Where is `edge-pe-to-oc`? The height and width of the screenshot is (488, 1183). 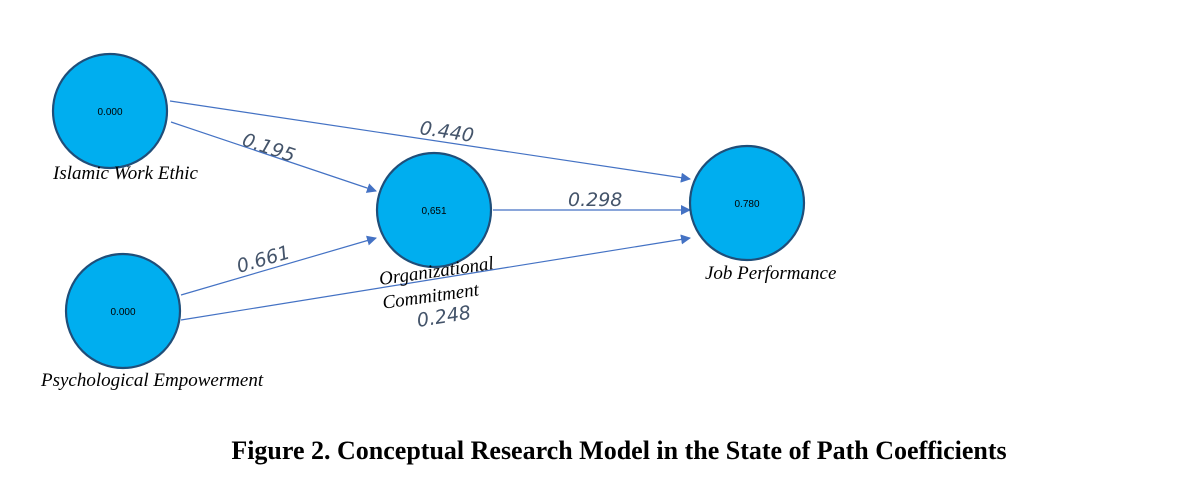
edge-pe-to-oc is located at coordinates (278, 265).